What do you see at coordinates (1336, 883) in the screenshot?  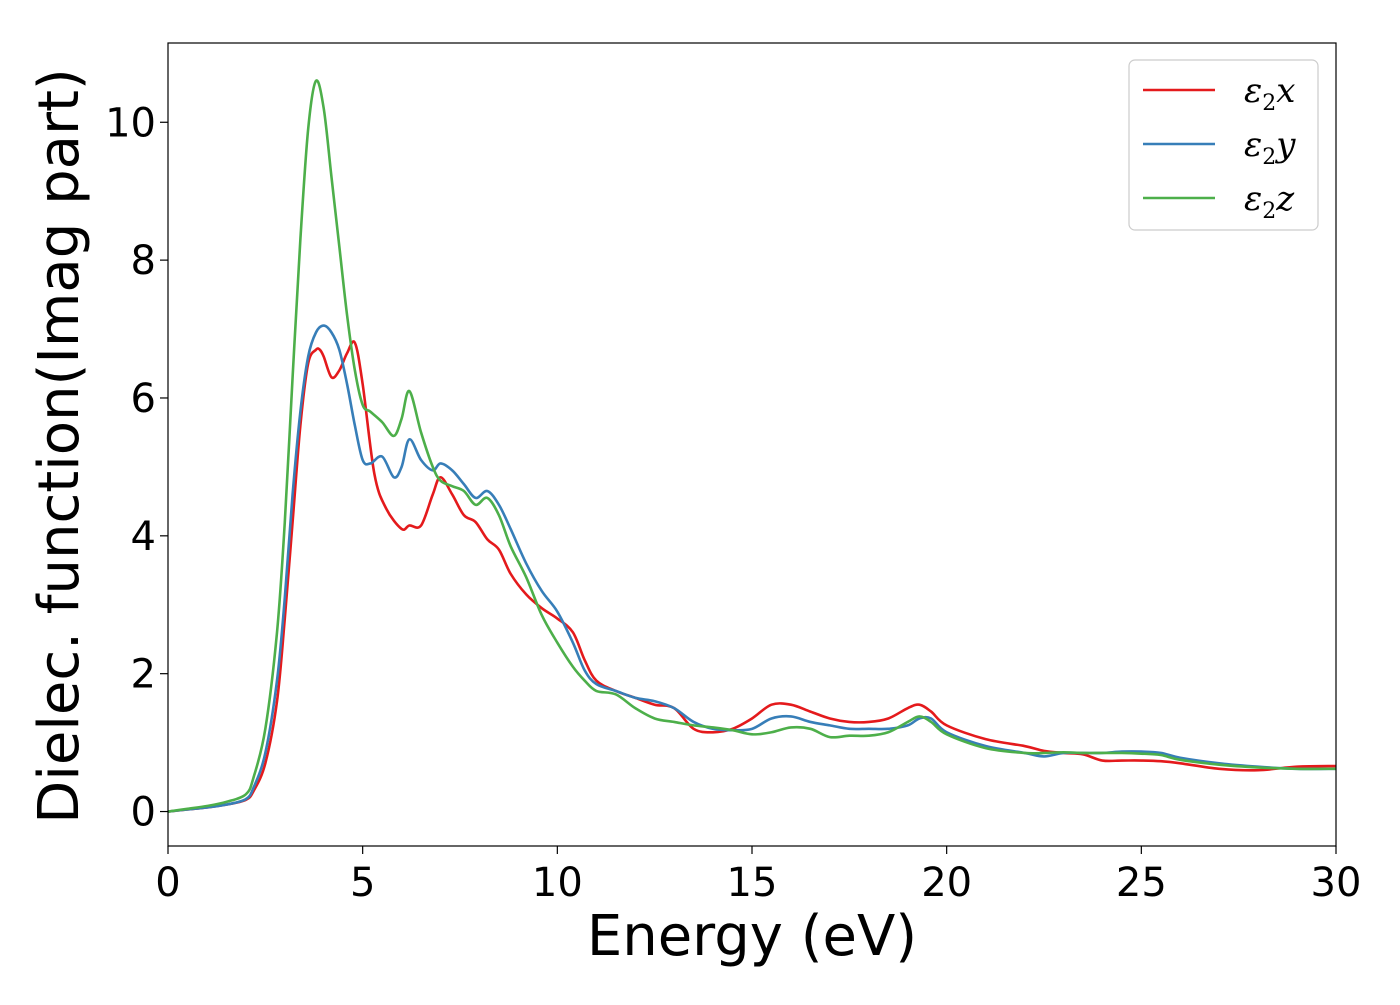 I see `x-tick-label: 30` at bounding box center [1336, 883].